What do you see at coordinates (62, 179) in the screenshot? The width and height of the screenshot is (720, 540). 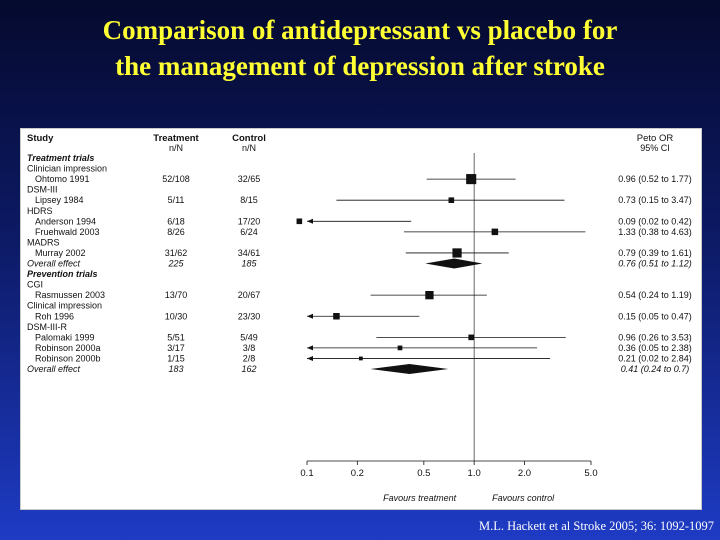 I see `study-label: Ohtomo 1991` at bounding box center [62, 179].